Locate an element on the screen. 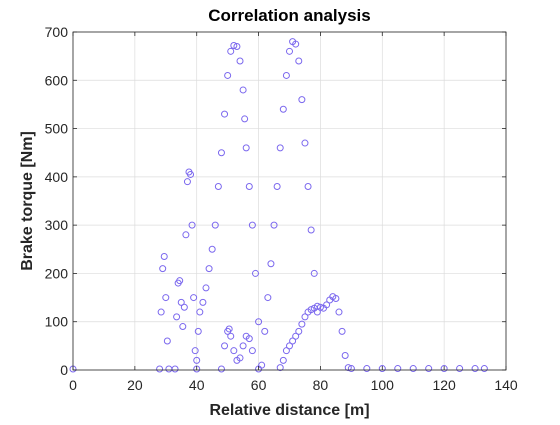  x-tick-label: 20 is located at coordinates (135, 385).